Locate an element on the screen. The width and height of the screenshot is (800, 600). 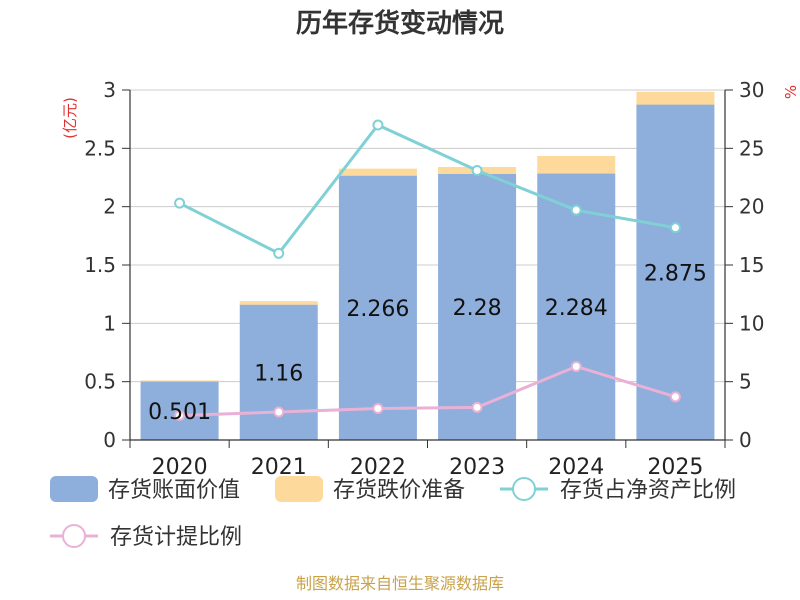
x-tick-label: 2021 is located at coordinates (279, 467).